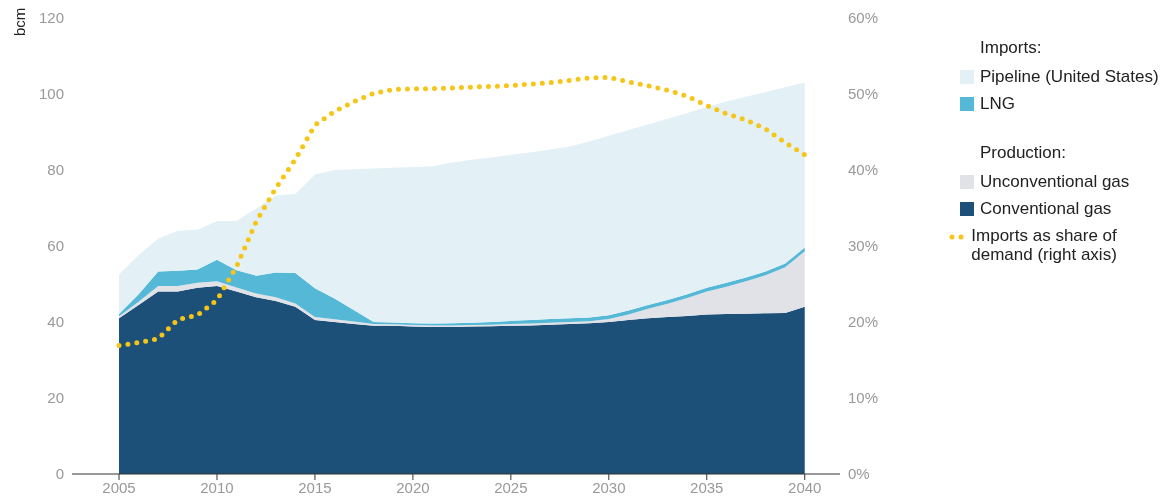  Describe the element at coordinates (55, 398) in the screenshot. I see `y-tick-label: 20` at that location.